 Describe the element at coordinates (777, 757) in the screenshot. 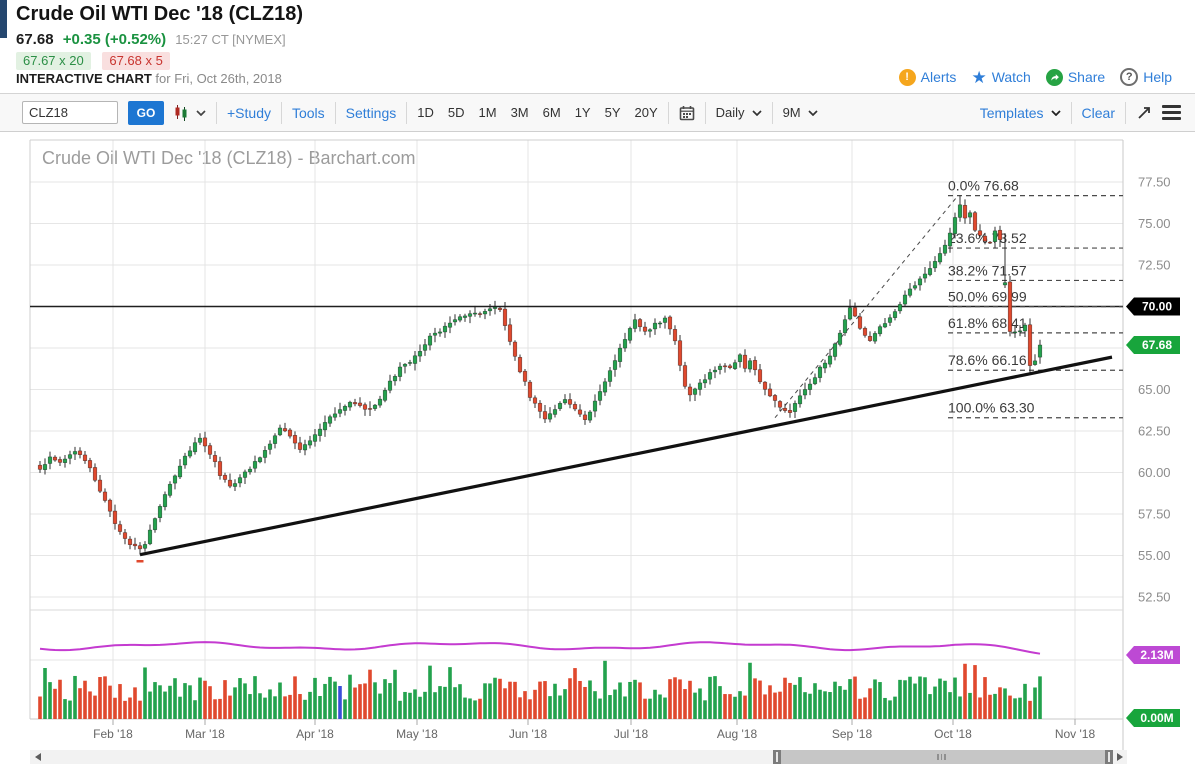

I see `scroll-handle-left` at that location.